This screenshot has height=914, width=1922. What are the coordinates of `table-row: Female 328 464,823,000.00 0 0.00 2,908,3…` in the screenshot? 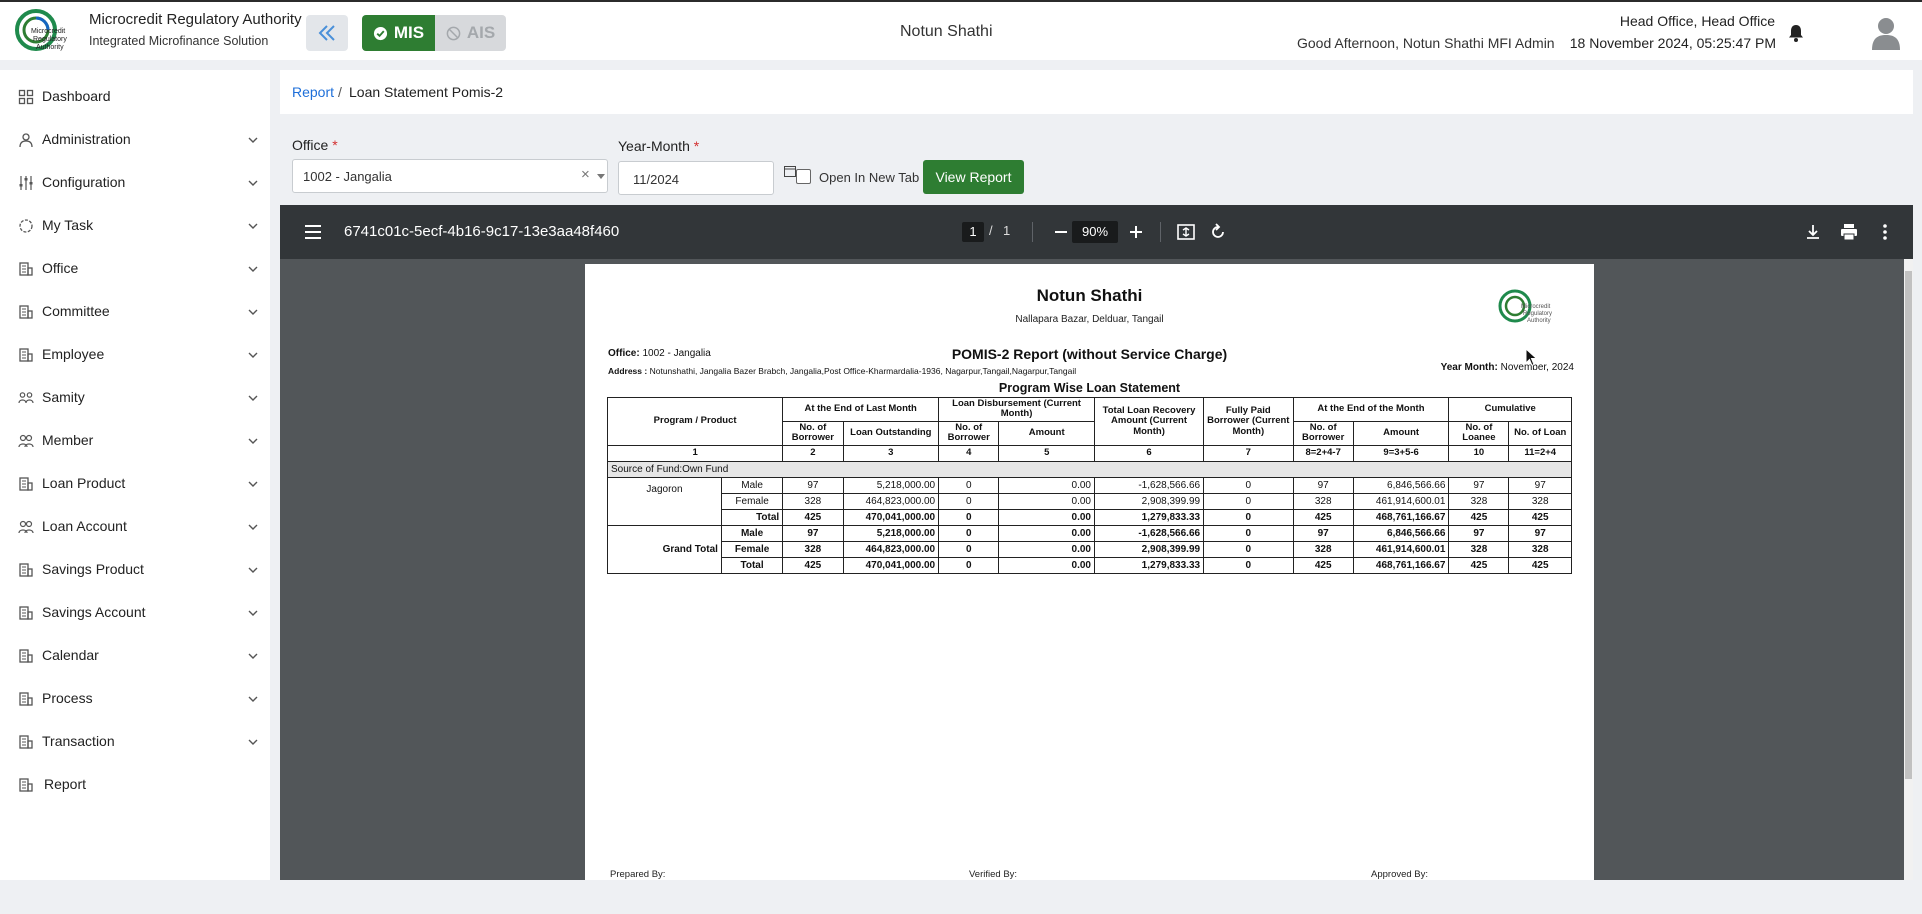 It's located at (1090, 501).